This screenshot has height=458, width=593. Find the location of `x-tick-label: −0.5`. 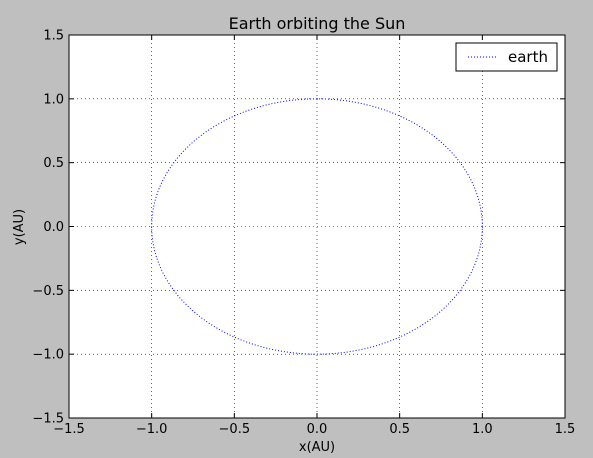

x-tick-label: −0.5 is located at coordinates (235, 429).